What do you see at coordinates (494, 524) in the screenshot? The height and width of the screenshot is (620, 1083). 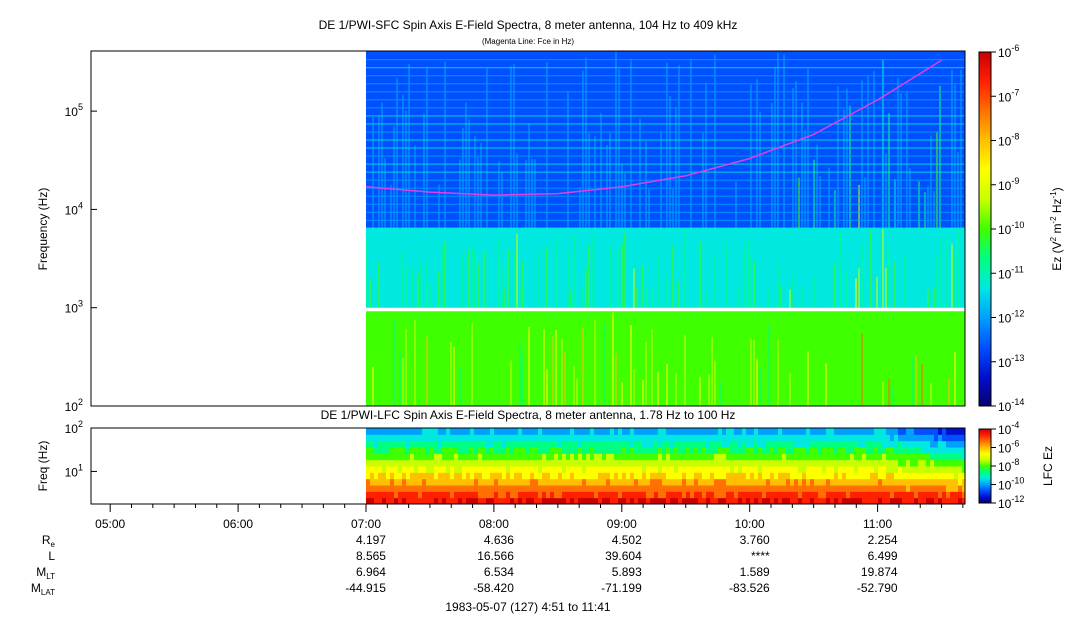 I see `x-tick-label: 08:00` at bounding box center [494, 524].